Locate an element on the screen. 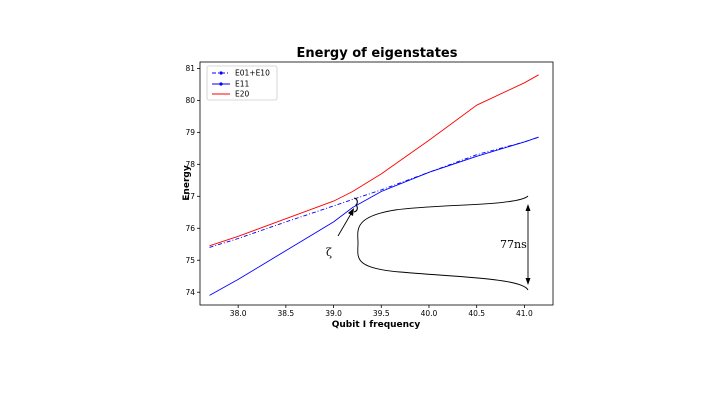 Image resolution: width=720 pixels, height=405 pixels. x-axis: 38.0 38.5 39.0 39.5 40.0 40.5 41.0 is located at coordinates (381, 311).